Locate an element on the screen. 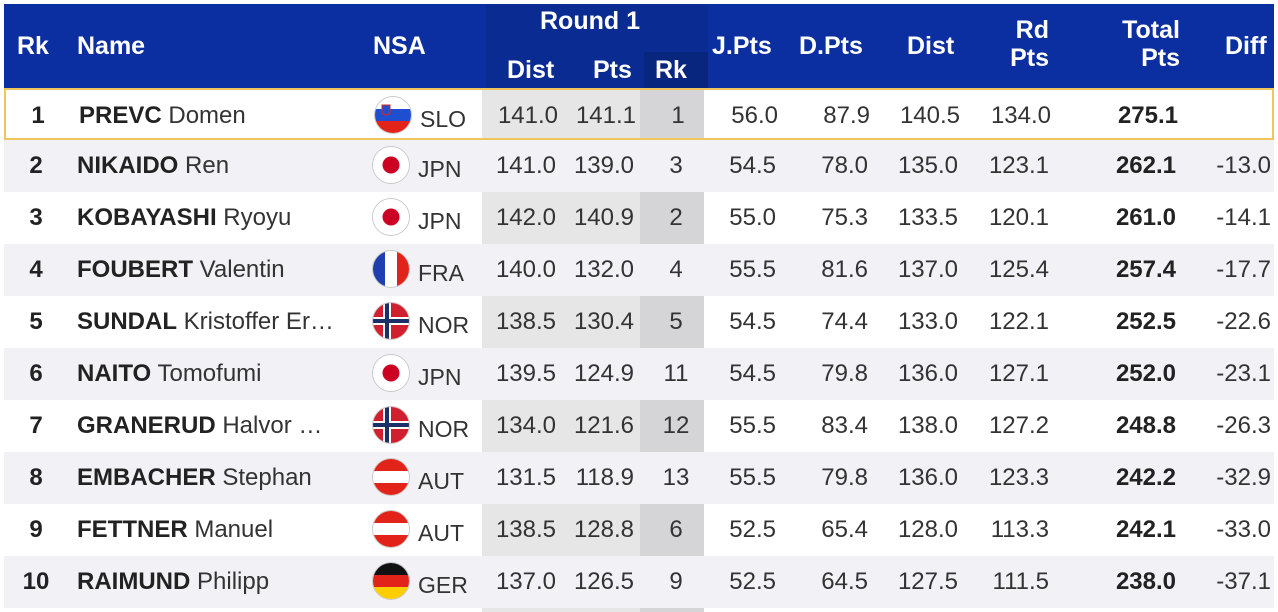  round1-dist-cell: 138.5 is located at coordinates (525, 529).